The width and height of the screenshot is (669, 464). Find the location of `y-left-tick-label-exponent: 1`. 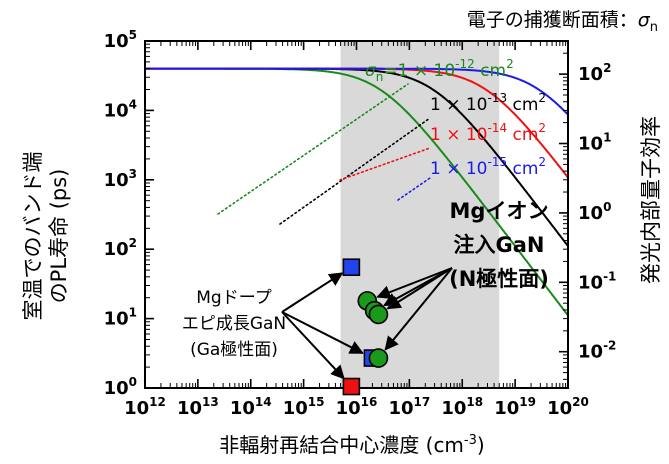

y-left-tick-label-exponent: 1 is located at coordinates (133, 313).